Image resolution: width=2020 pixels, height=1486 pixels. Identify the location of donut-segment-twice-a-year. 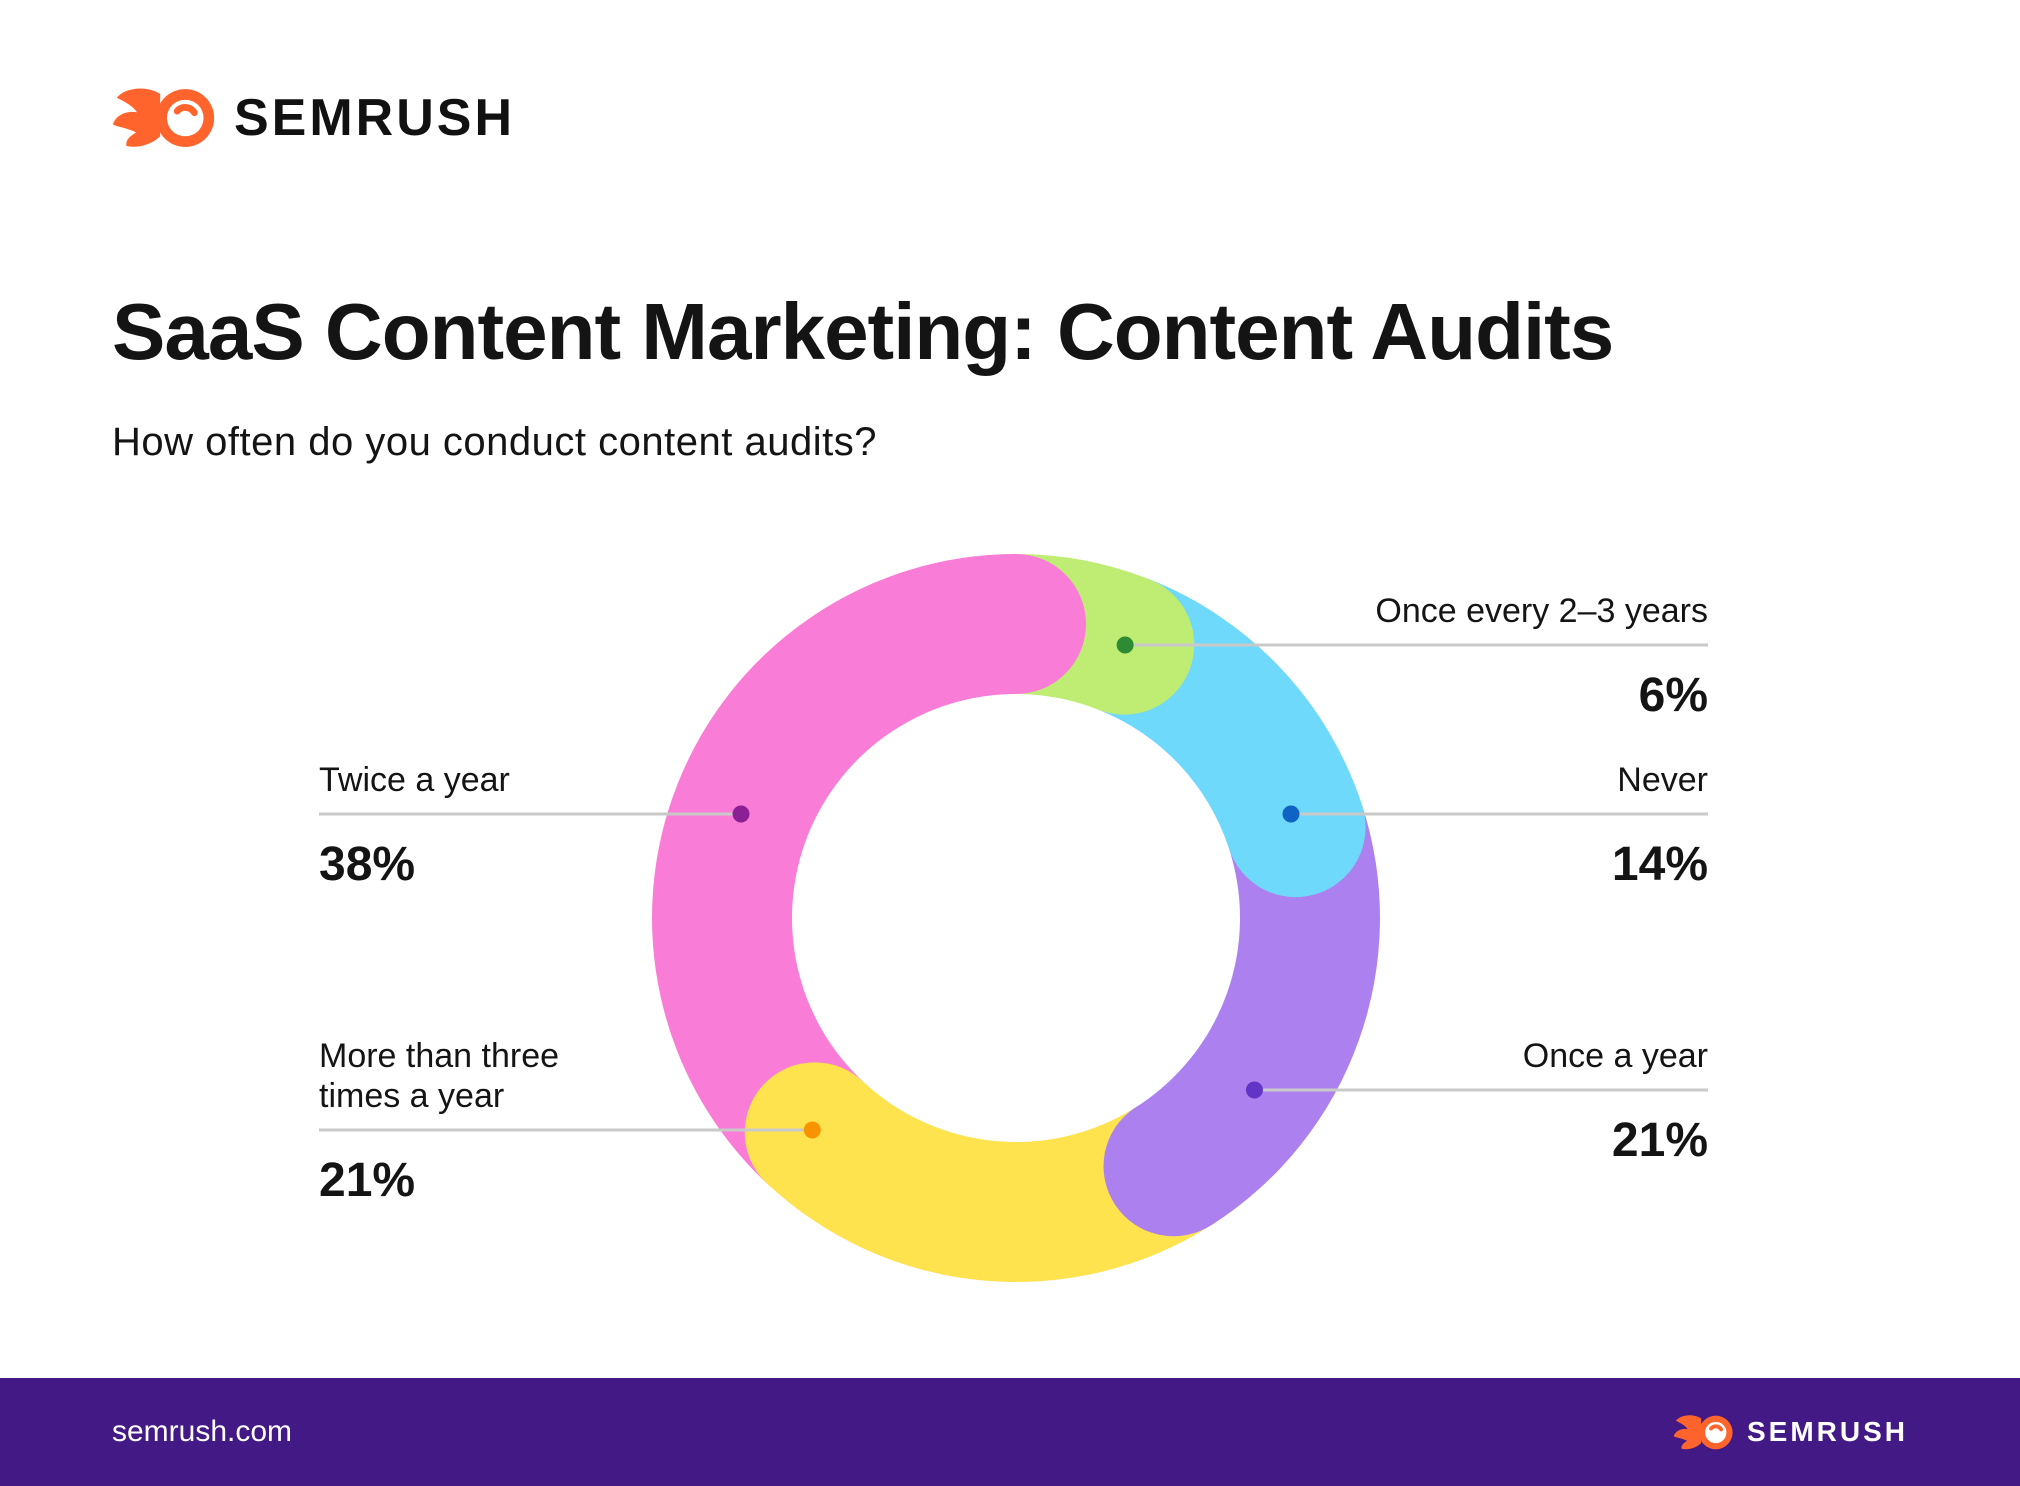
(834, 869).